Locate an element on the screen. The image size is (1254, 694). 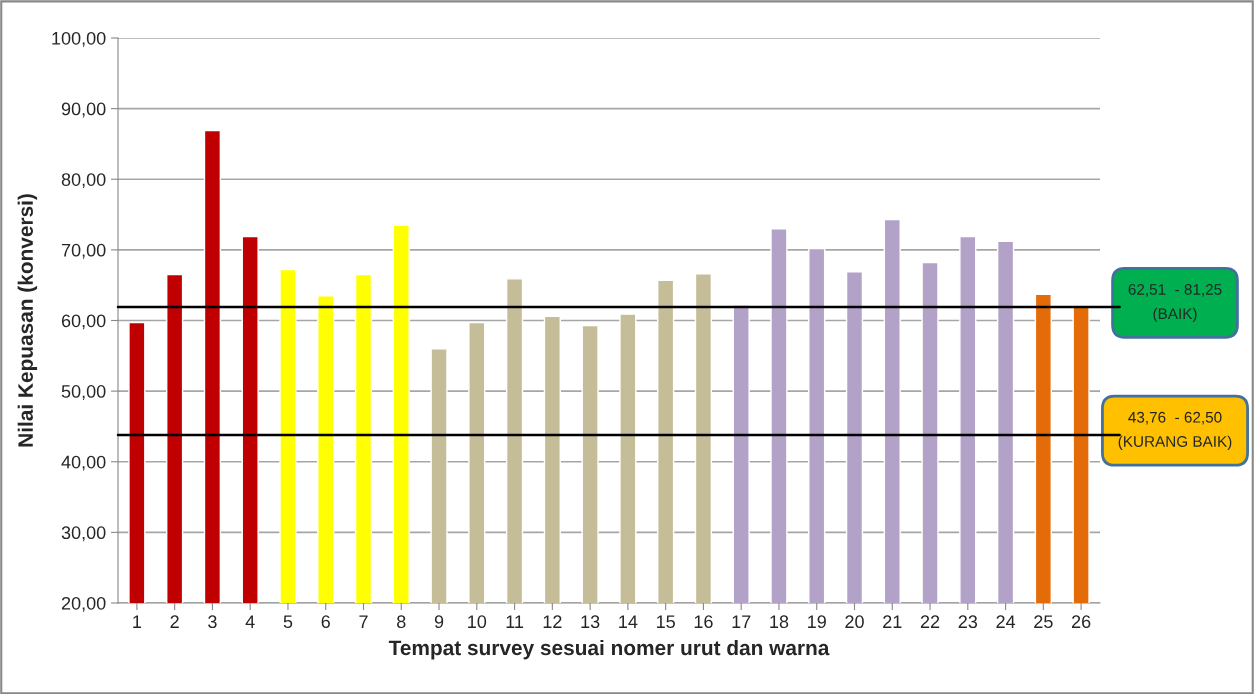
x-tick-label: 10 is located at coordinates (477, 622).